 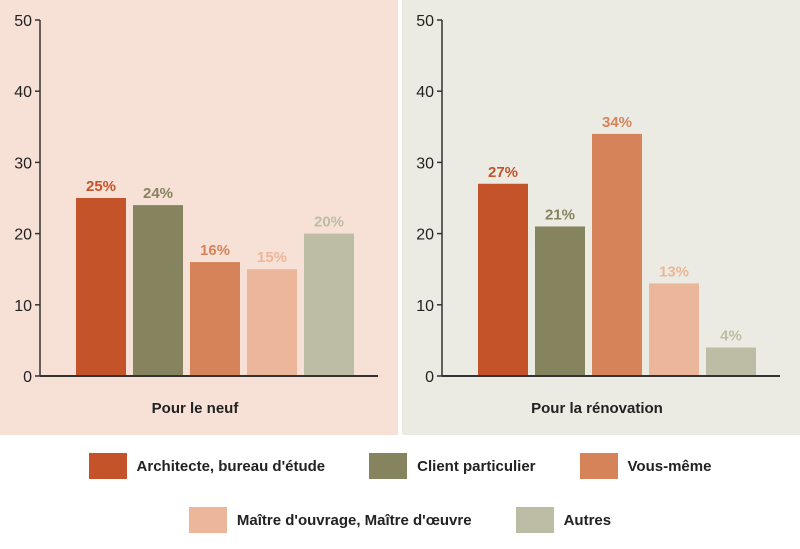 I want to click on data-label: 27%, so click(x=503, y=172).